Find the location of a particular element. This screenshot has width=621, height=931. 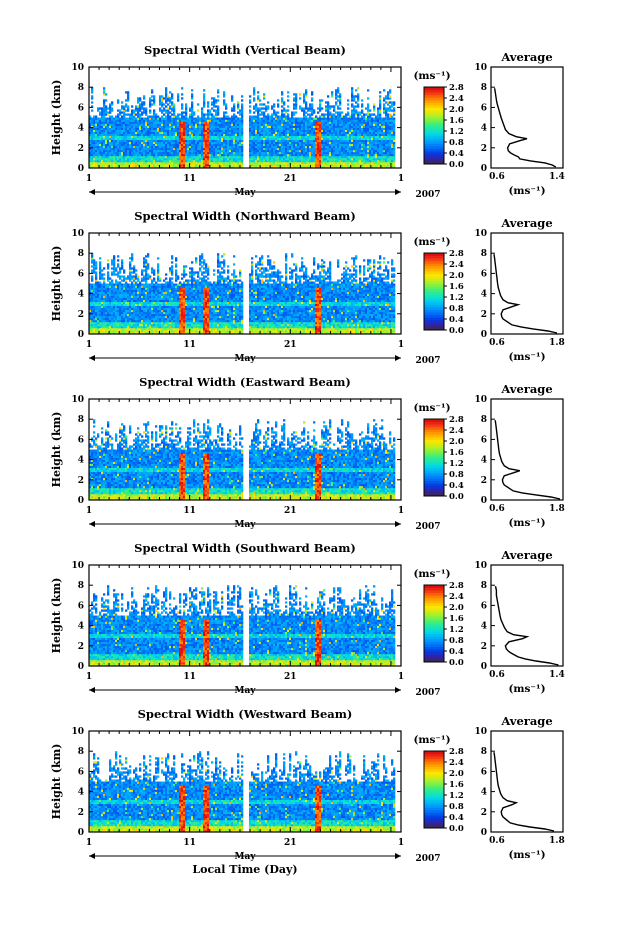

average-y-tick-label: 8 is located at coordinates (484, 586).